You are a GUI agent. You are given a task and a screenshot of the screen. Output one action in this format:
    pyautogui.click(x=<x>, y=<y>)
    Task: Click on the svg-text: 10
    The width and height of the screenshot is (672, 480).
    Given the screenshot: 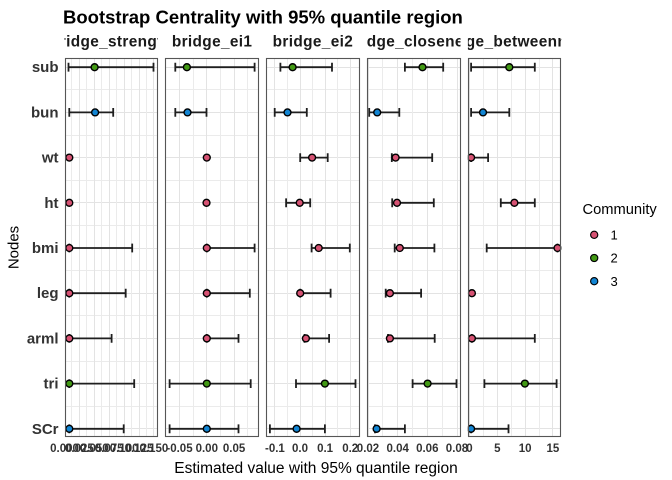 What is the action you would take?
    pyautogui.click(x=525, y=449)
    